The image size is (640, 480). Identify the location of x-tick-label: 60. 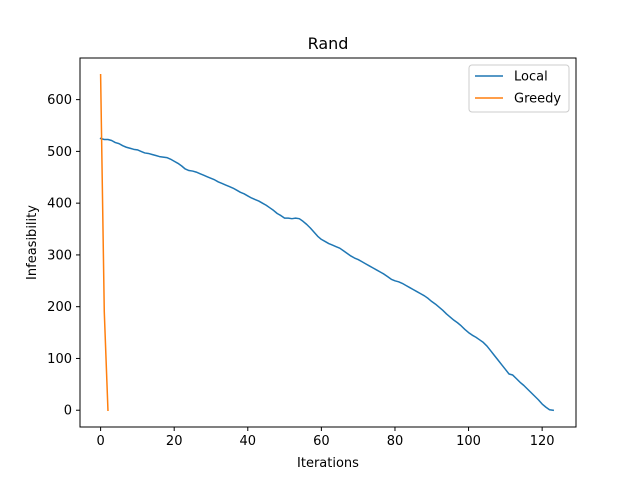
(321, 441).